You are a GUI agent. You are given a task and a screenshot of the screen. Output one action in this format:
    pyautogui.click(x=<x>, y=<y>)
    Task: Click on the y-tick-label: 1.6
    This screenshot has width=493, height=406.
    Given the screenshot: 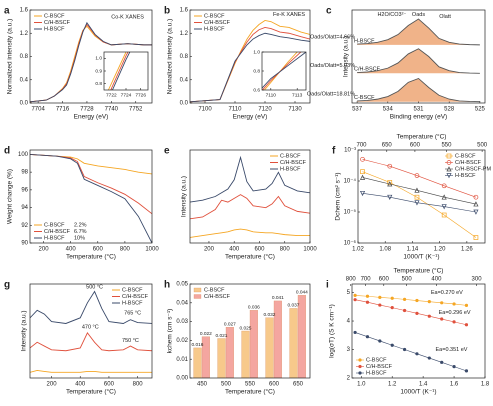 What is the action you would take?
    pyautogui.click(x=24, y=11)
    